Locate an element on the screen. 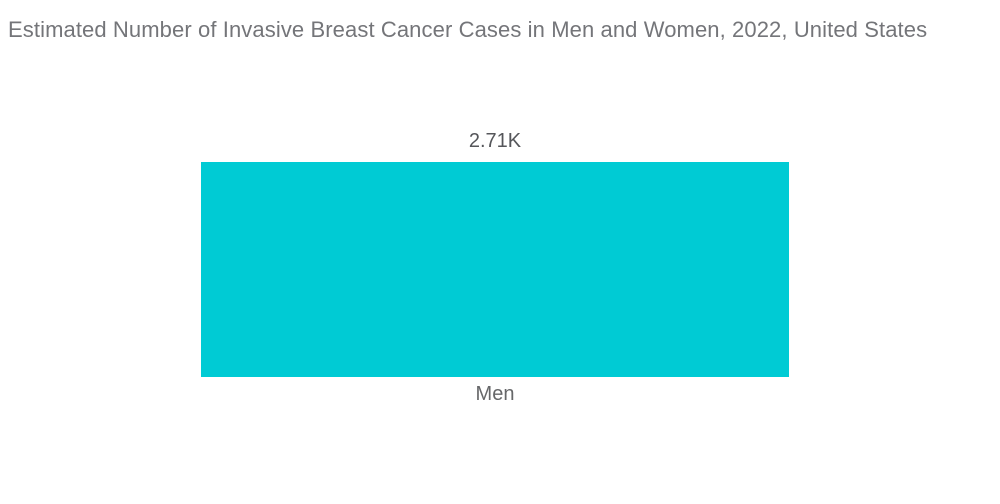 The width and height of the screenshot is (1000, 504). x-axis-label-men: Men is located at coordinates (495, 394).